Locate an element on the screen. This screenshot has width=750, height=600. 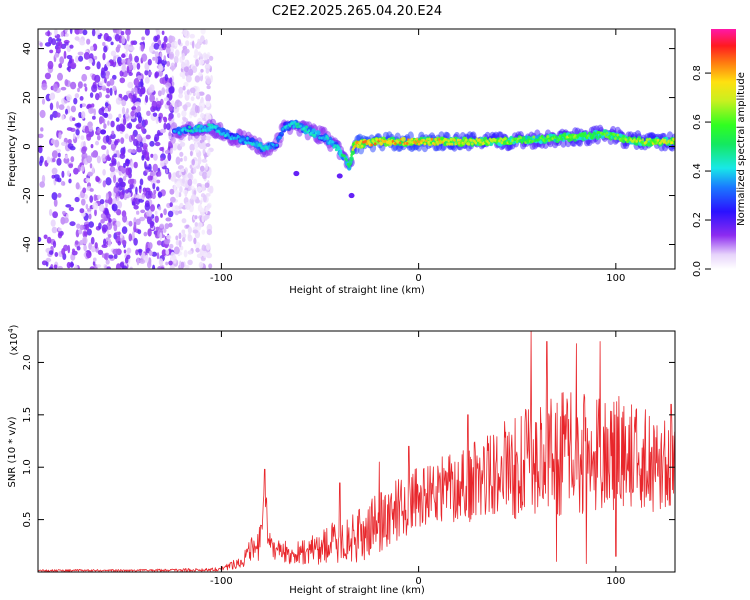
x-tick-label: -100 is located at coordinates (221, 581).